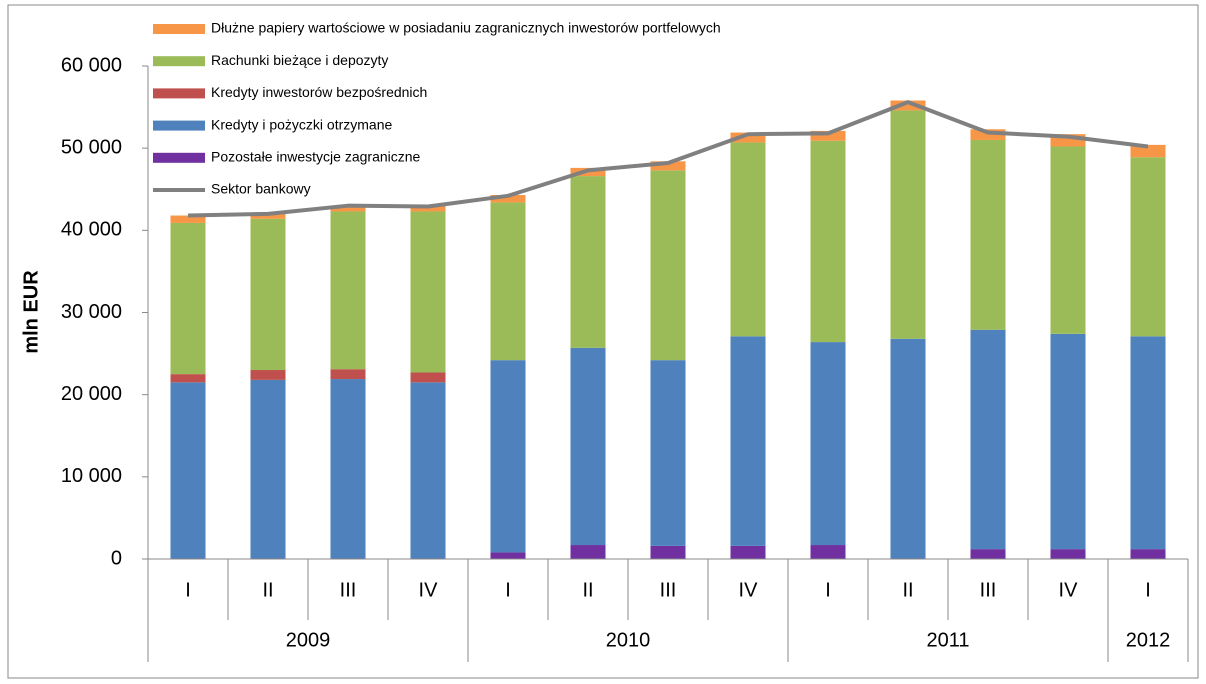  Describe the element at coordinates (628, 640) in the screenshot. I see `group-label: 2010` at that location.